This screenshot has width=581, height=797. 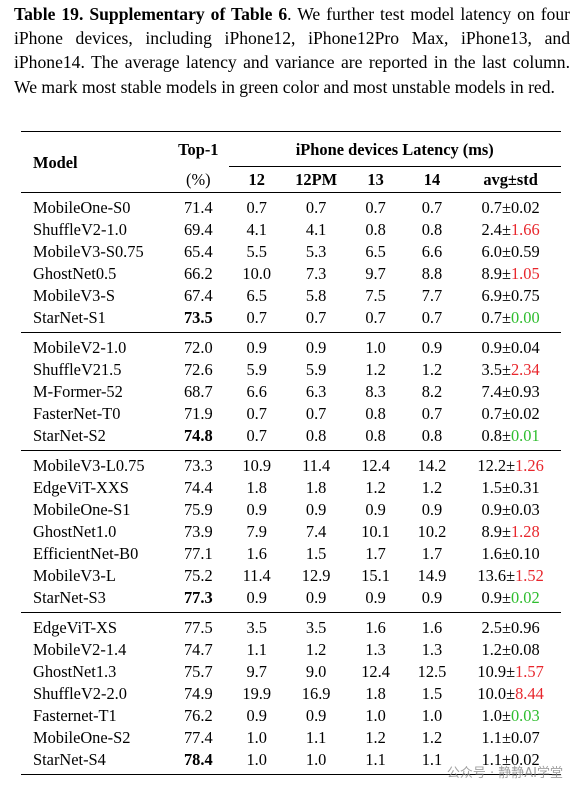 What do you see at coordinates (198, 317) in the screenshot?
I see `top1-cell: 73.5` at bounding box center [198, 317].